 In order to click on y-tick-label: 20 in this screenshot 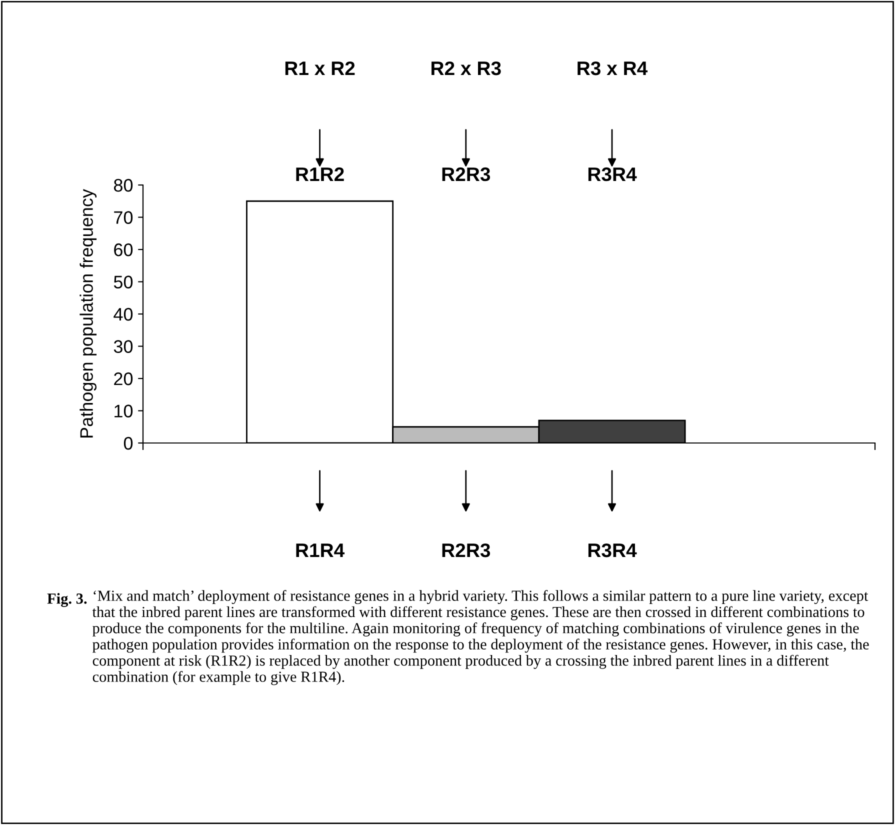, I will do `click(123, 379)`.